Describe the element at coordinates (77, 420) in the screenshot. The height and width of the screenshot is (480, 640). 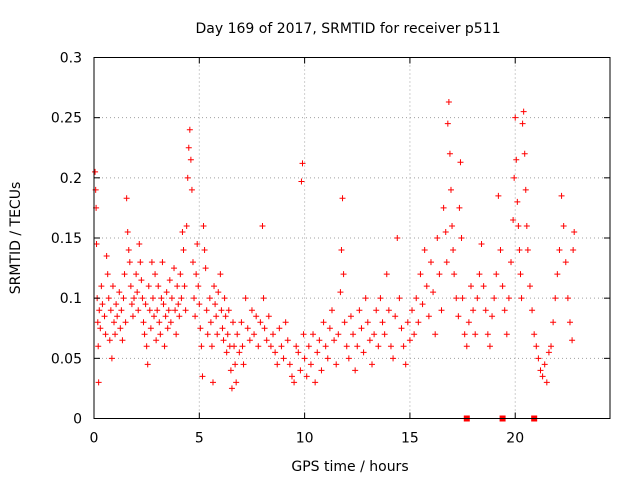
I see `y-tick-label: 0` at that location.